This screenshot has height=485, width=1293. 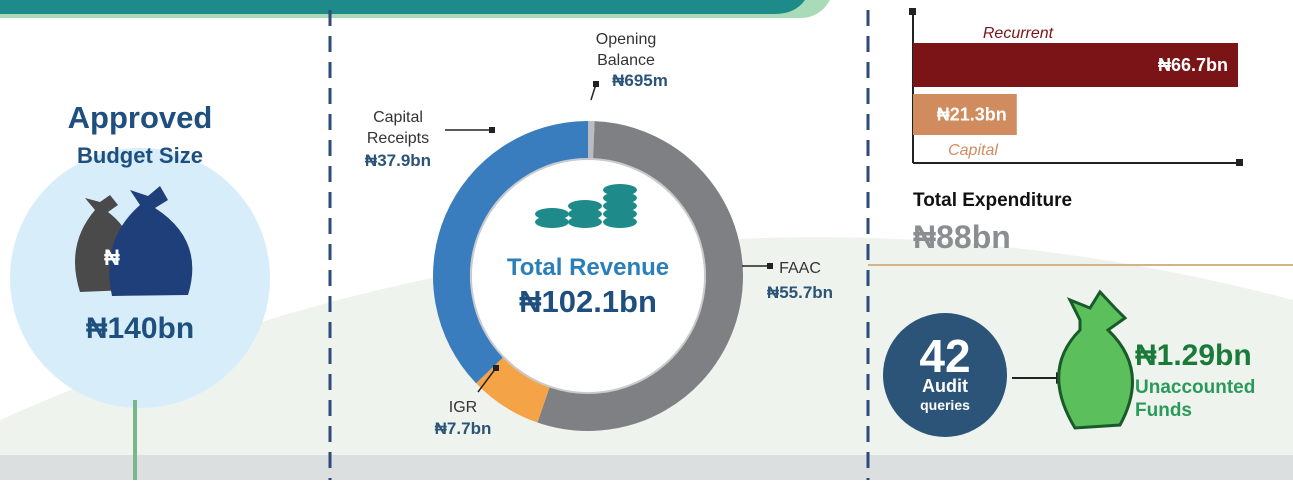 What do you see at coordinates (1018, 33) in the screenshot?
I see `bar-name: Recurrent` at bounding box center [1018, 33].